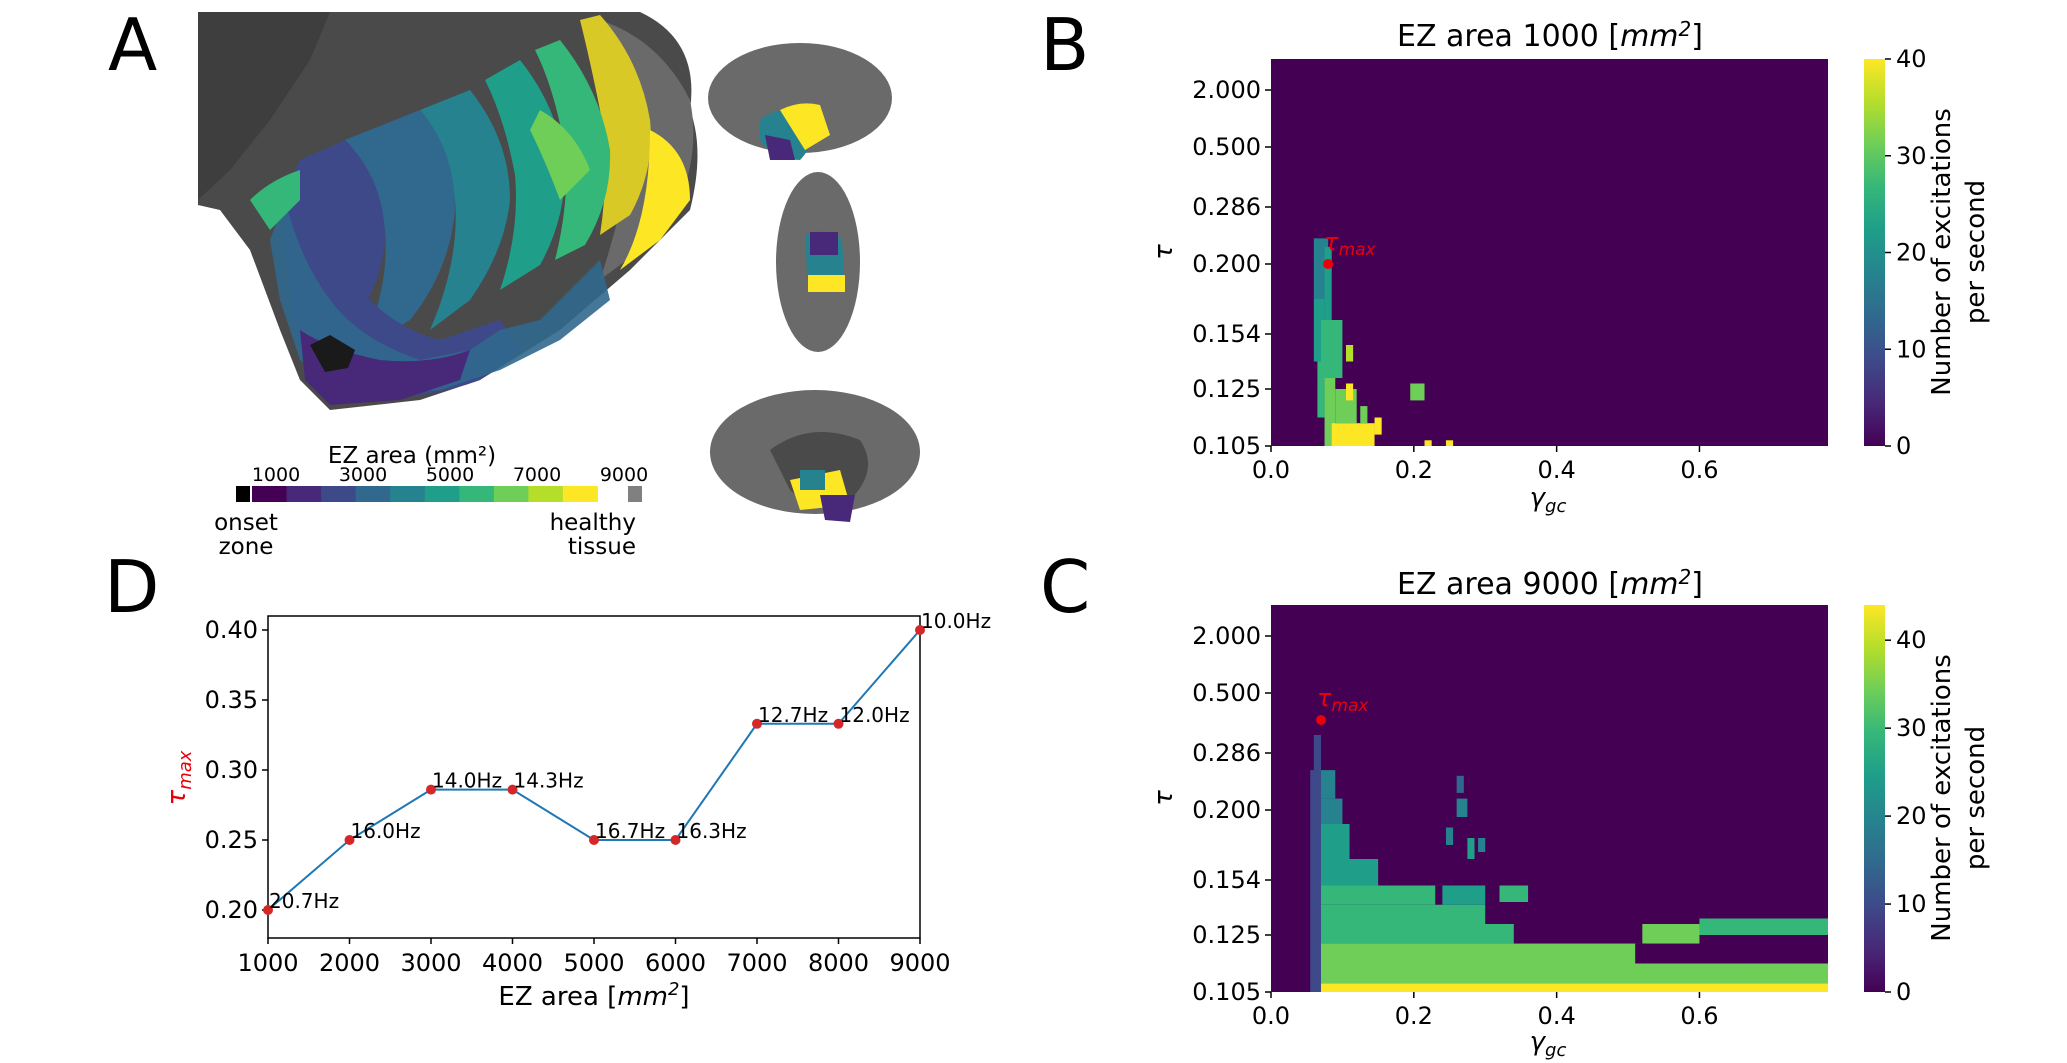 This screenshot has height=1063, width=2067. What do you see at coordinates (593, 963) in the screenshot?
I see `x-tick-label: 5000` at bounding box center [593, 963].